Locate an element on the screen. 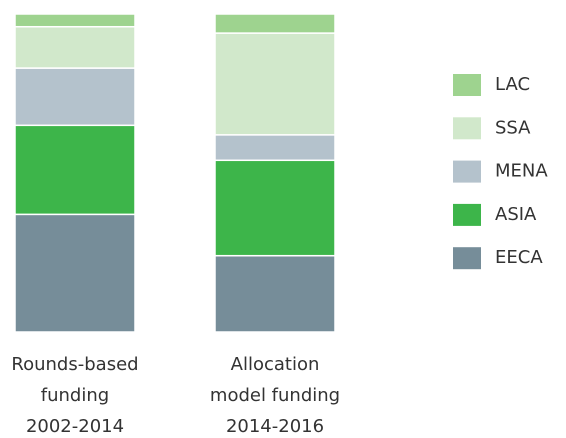 This screenshot has width=566, height=438. x-tick-label: funding is located at coordinates (75, 395).